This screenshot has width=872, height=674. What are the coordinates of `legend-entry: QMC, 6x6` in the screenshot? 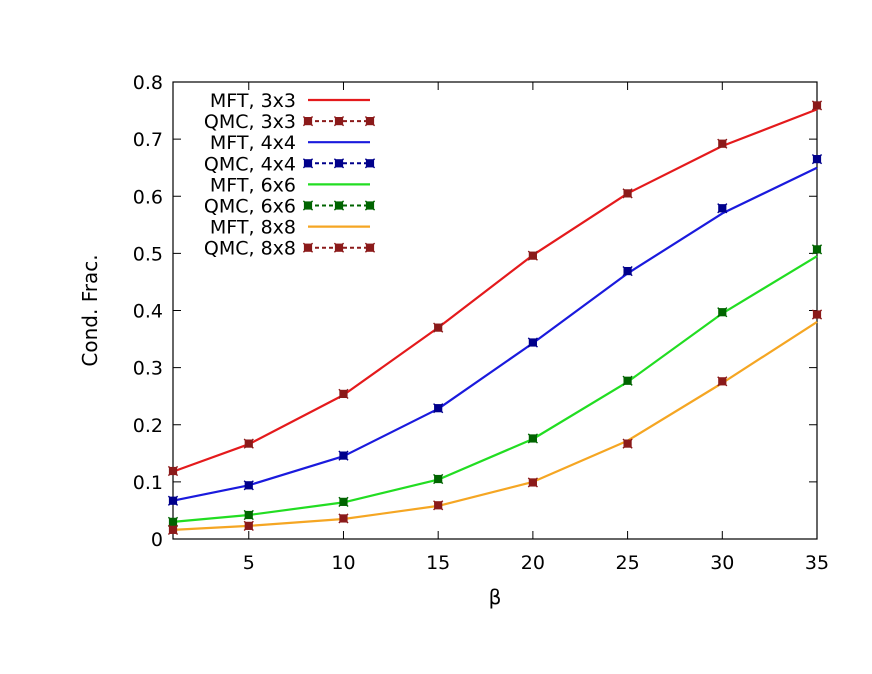 It's located at (290, 207).